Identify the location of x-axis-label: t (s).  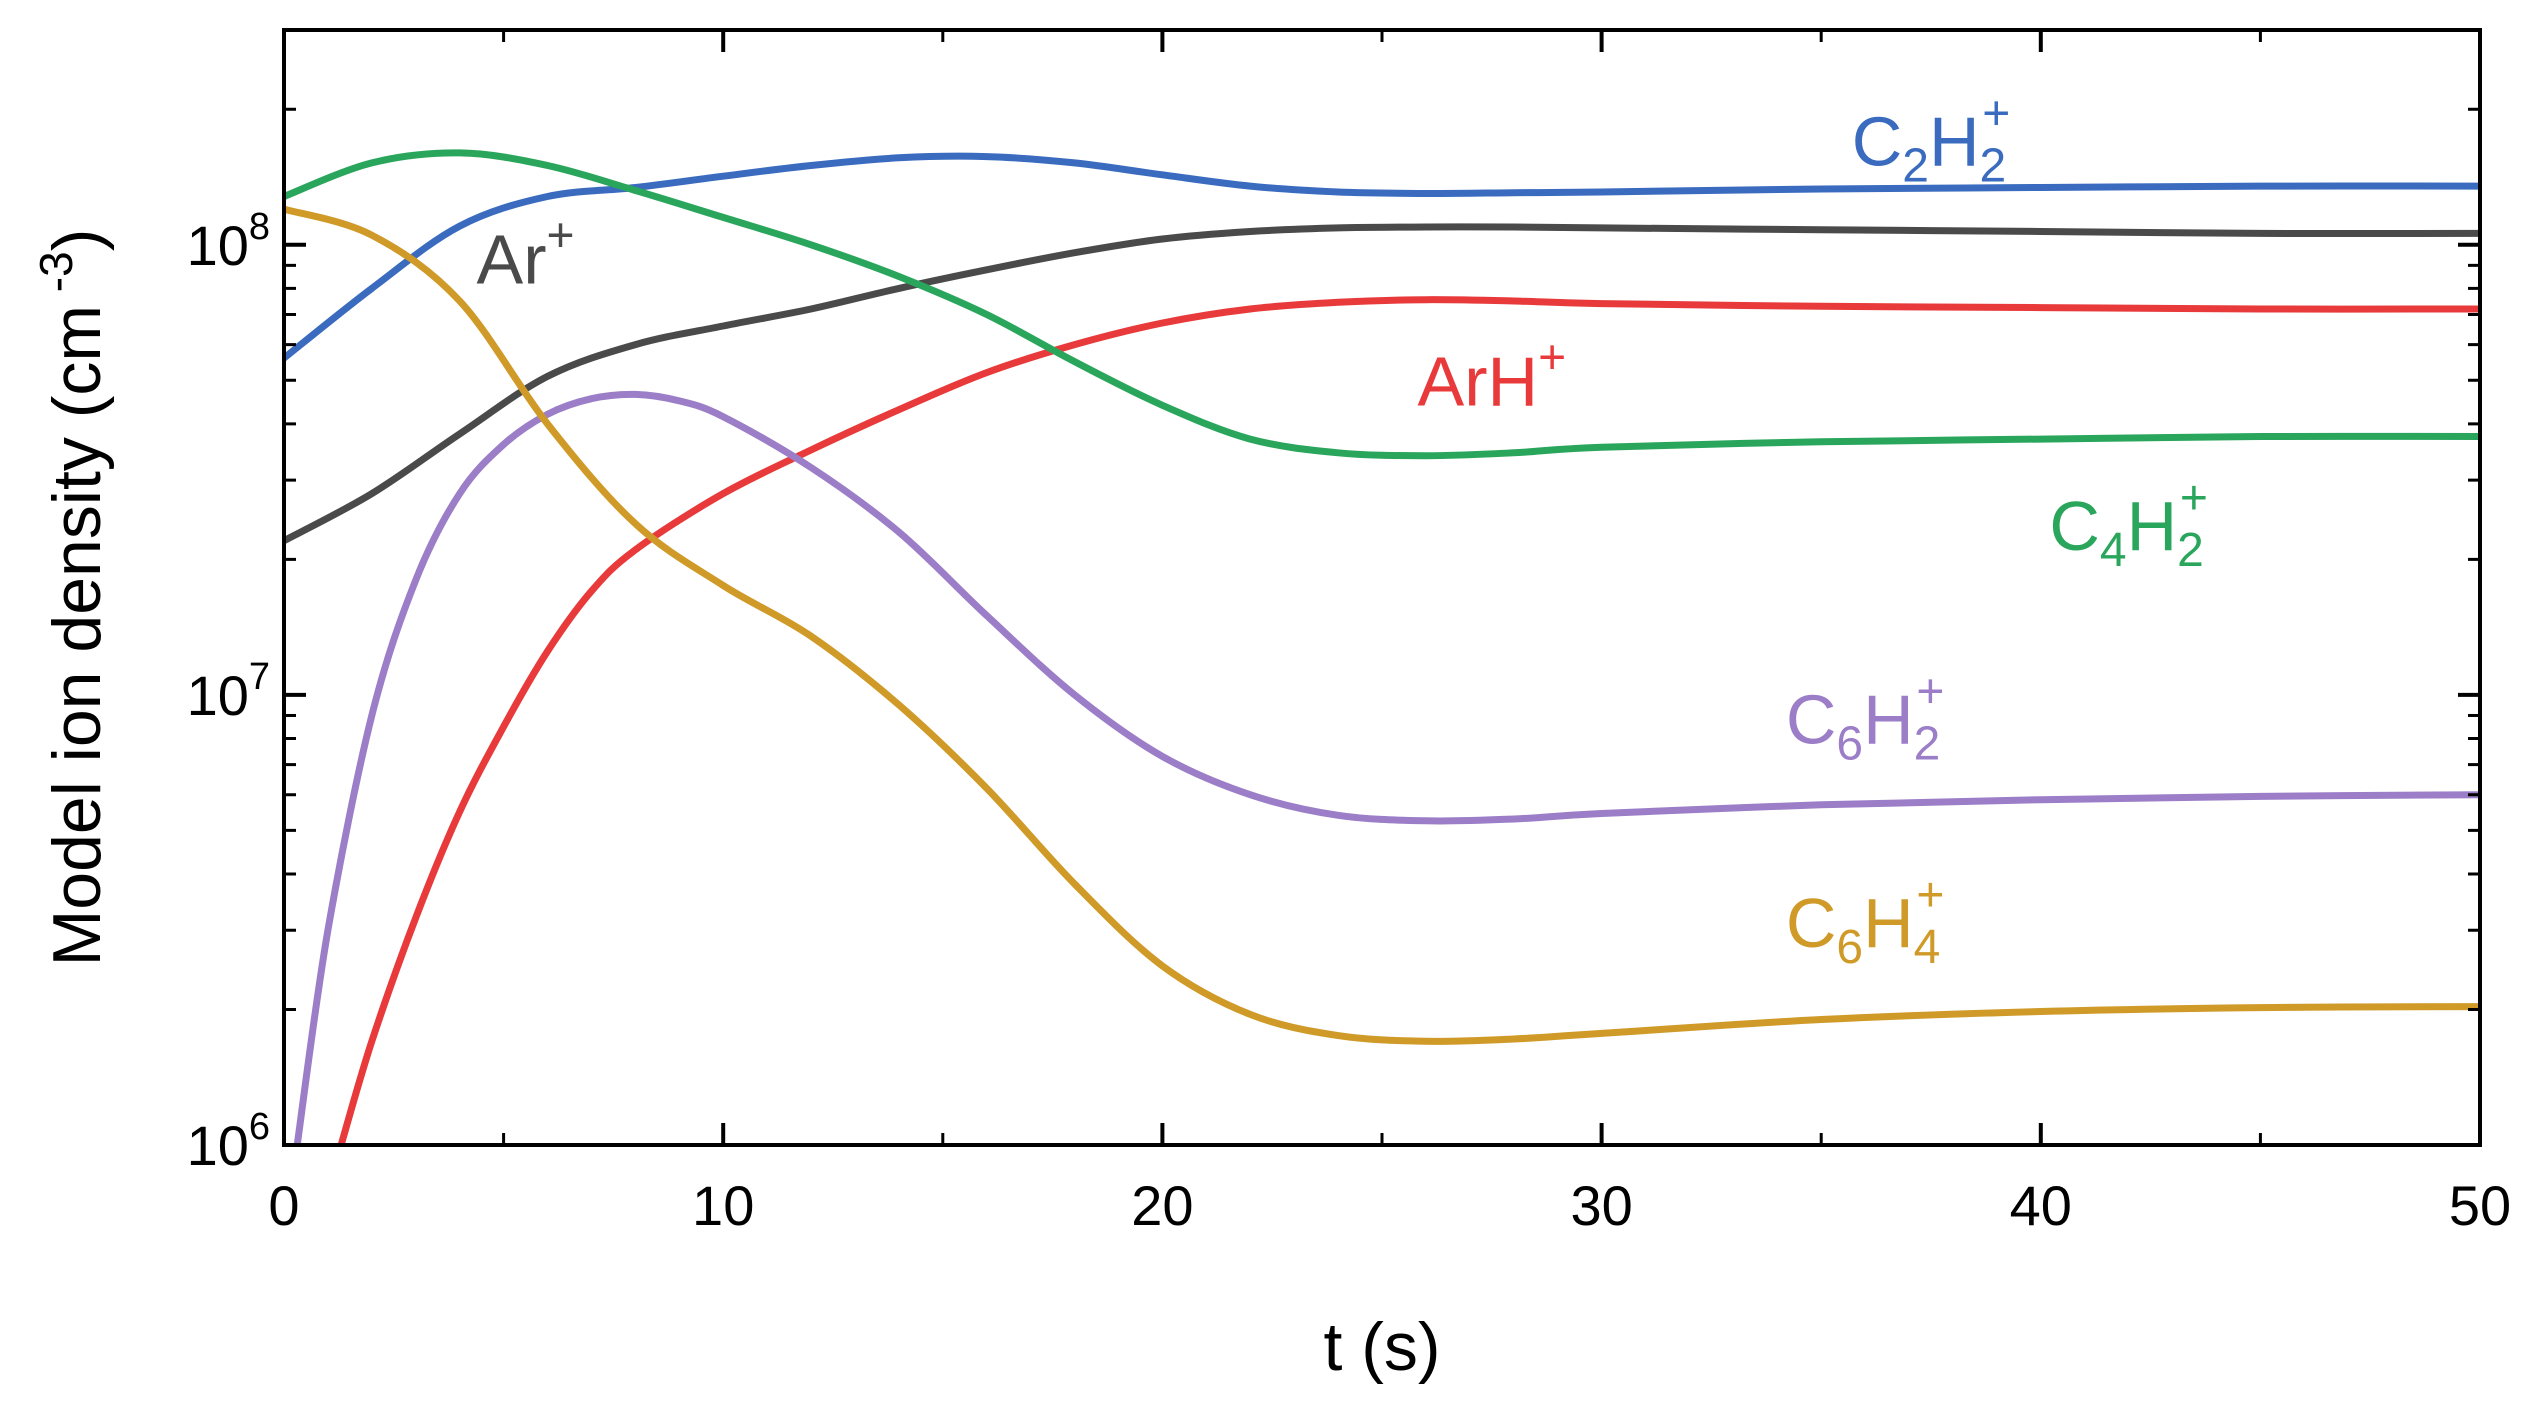
(1381, 1347).